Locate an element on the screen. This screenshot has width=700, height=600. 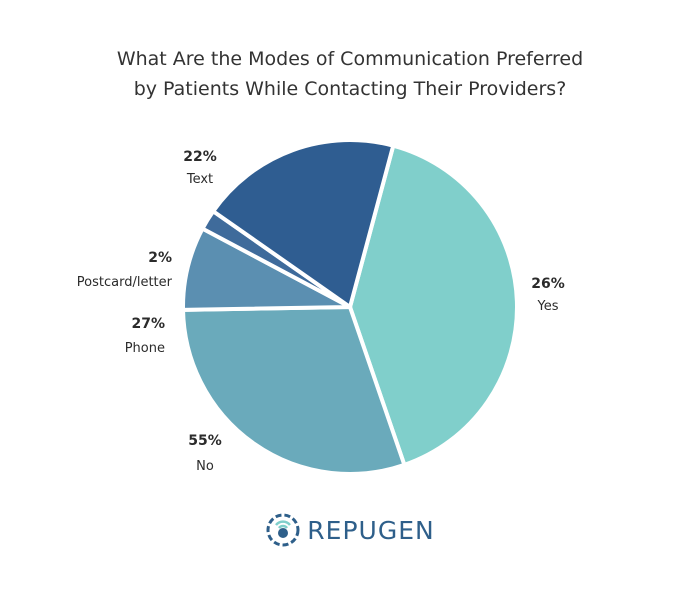
slice-category-label: Phone is located at coordinates (145, 348).